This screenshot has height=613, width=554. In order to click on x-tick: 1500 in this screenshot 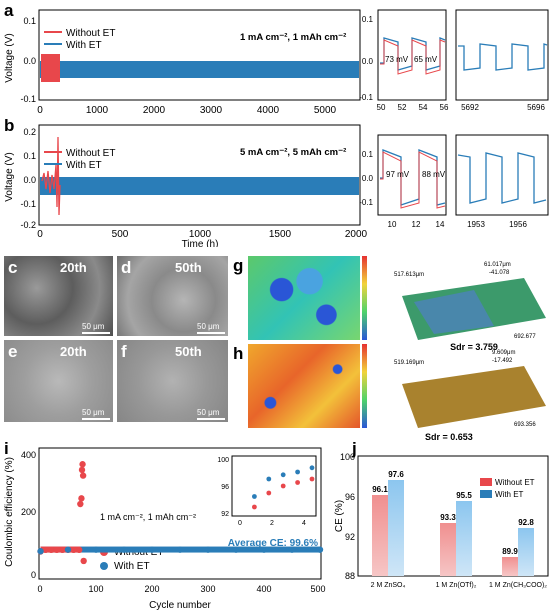, I will do `click(280, 234)`.